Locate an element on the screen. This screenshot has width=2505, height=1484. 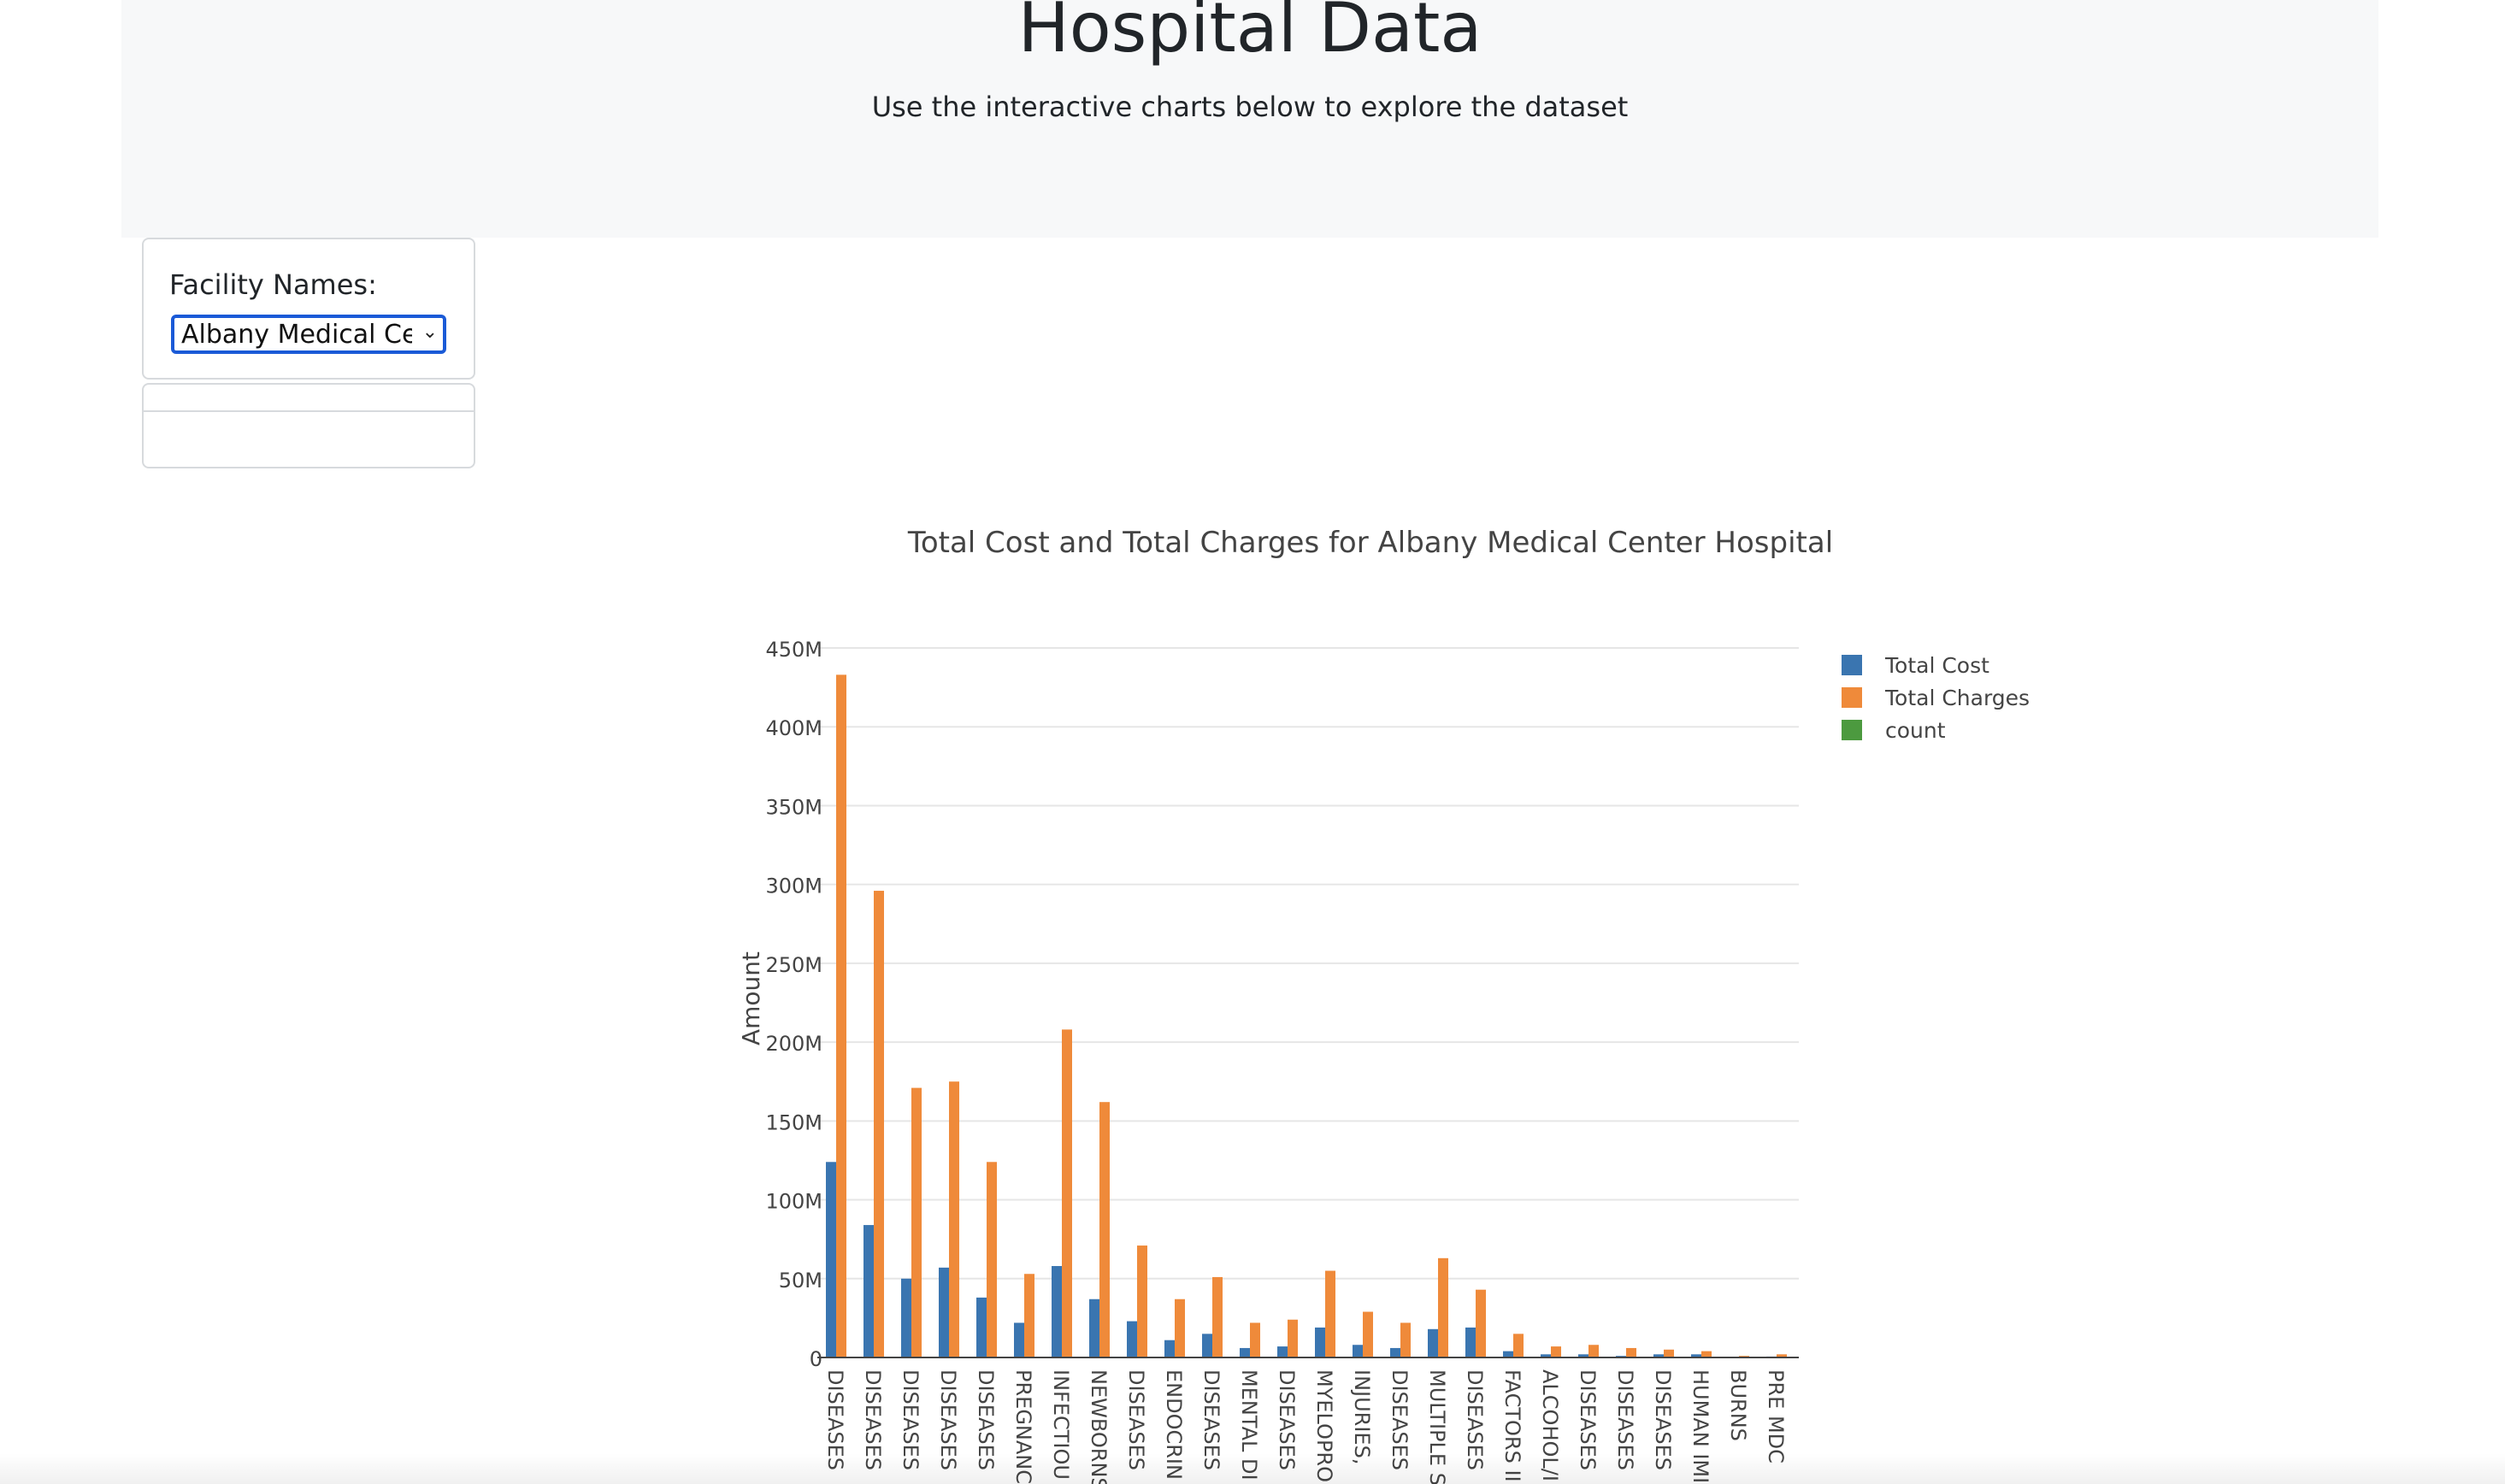
y-tick-label: 200M is located at coordinates (793, 1044).